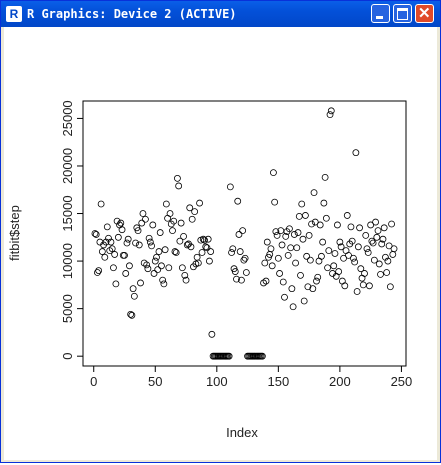 This screenshot has height=465, width=441. What do you see at coordinates (67, 356) in the screenshot?
I see `y-tick-label: 0` at bounding box center [67, 356].